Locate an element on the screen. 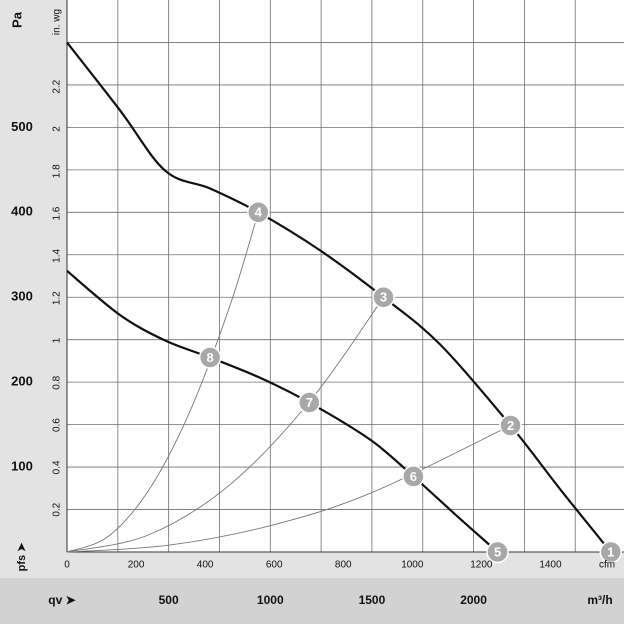 The image size is (624, 624). point-label: 6 is located at coordinates (413, 476).